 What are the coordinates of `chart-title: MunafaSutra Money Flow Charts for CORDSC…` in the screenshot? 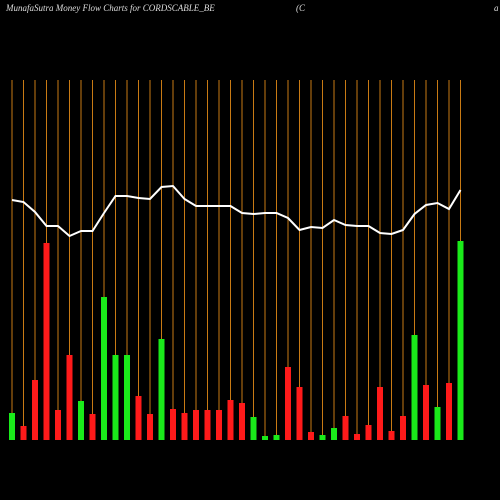 It's located at (110, 8).